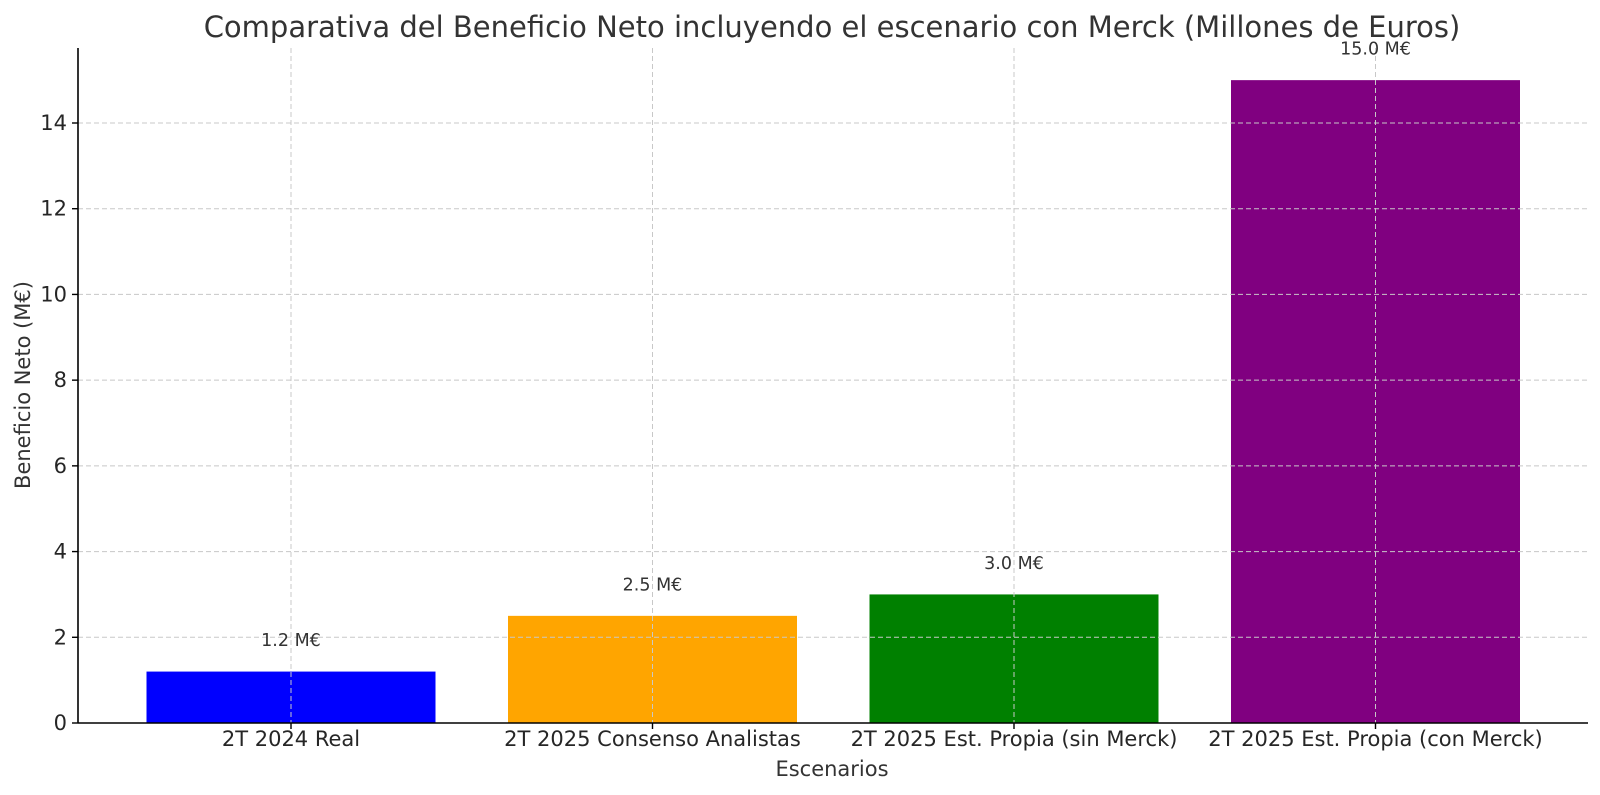 This screenshot has height=795, width=1600. Describe the element at coordinates (53, 209) in the screenshot. I see `y-tick-label: 12` at that location.